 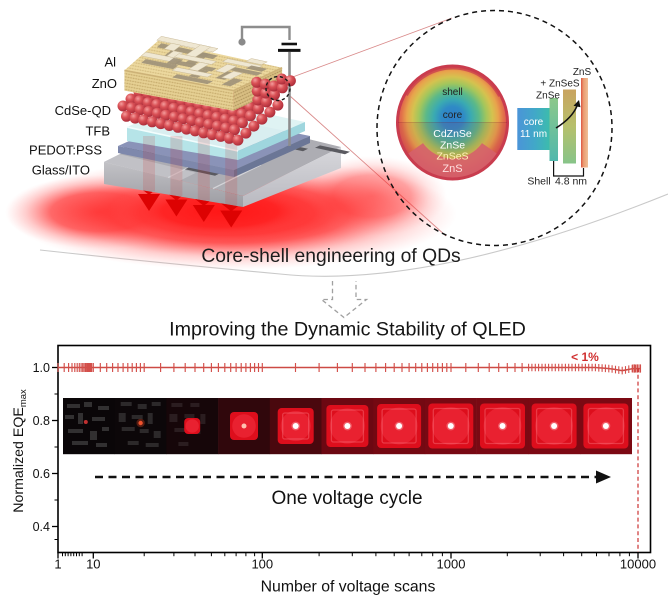 What do you see at coordinates (83, 110) in the screenshot?
I see `svg-text: CdSe-QD` at bounding box center [83, 110].